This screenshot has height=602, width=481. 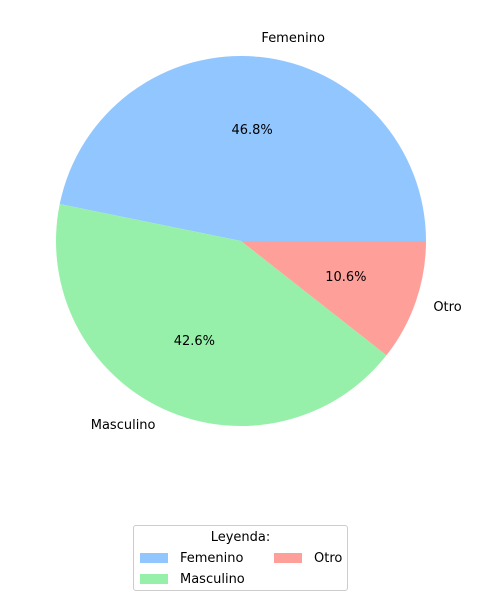 What do you see at coordinates (123, 425) in the screenshot?
I see `slice-label-masculino: Masculino` at bounding box center [123, 425].